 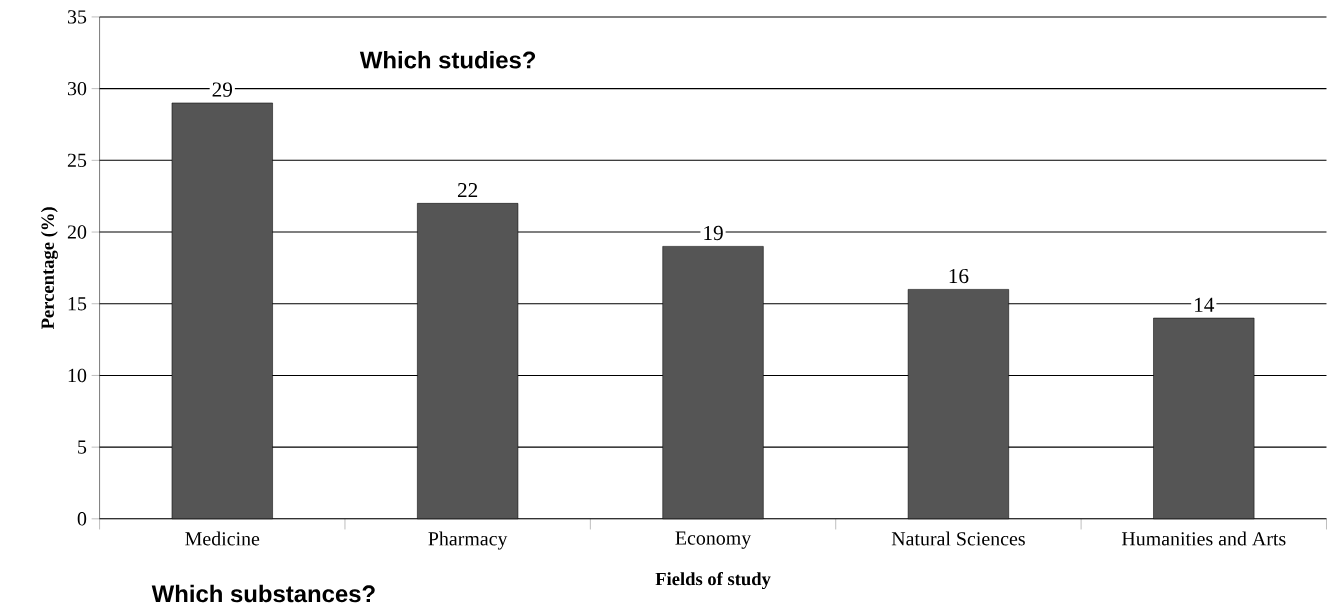 What do you see at coordinates (1203, 538) in the screenshot?
I see `x-tick-label: Humanities and Arts` at bounding box center [1203, 538].